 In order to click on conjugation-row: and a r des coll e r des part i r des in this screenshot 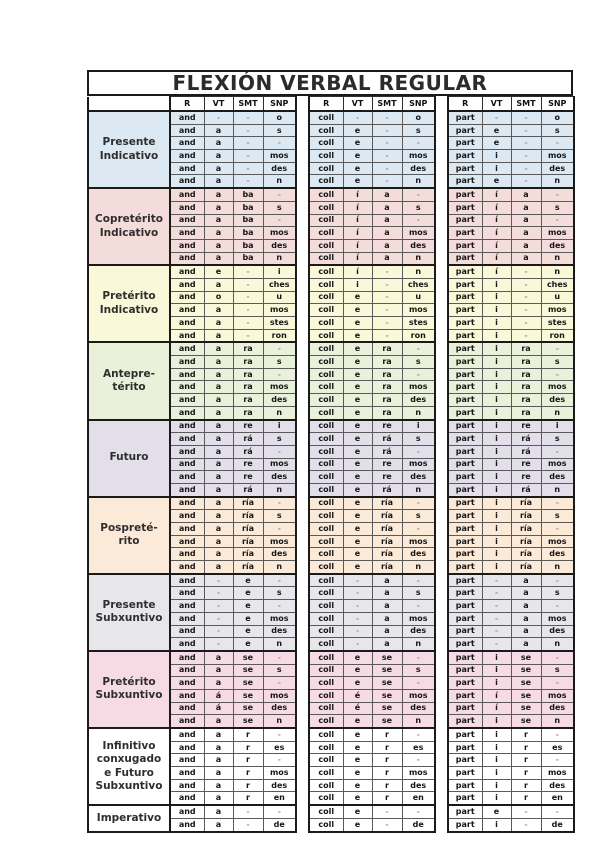, I will do `click(331, 785)`.